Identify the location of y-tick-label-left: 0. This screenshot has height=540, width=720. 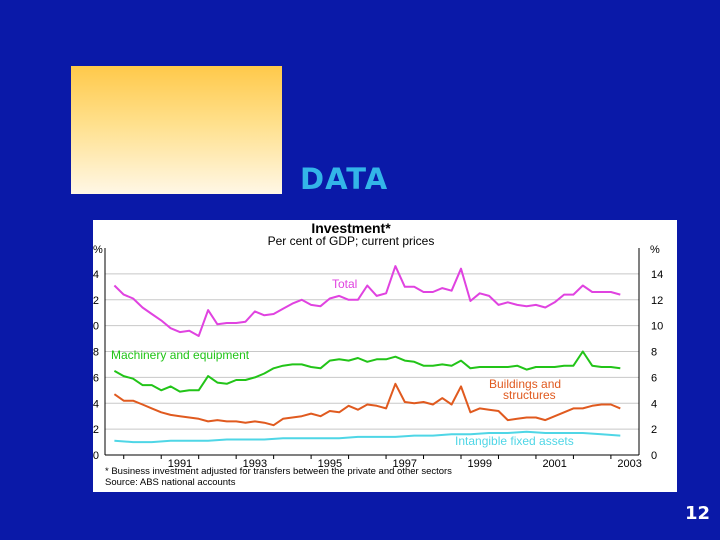
(96, 456).